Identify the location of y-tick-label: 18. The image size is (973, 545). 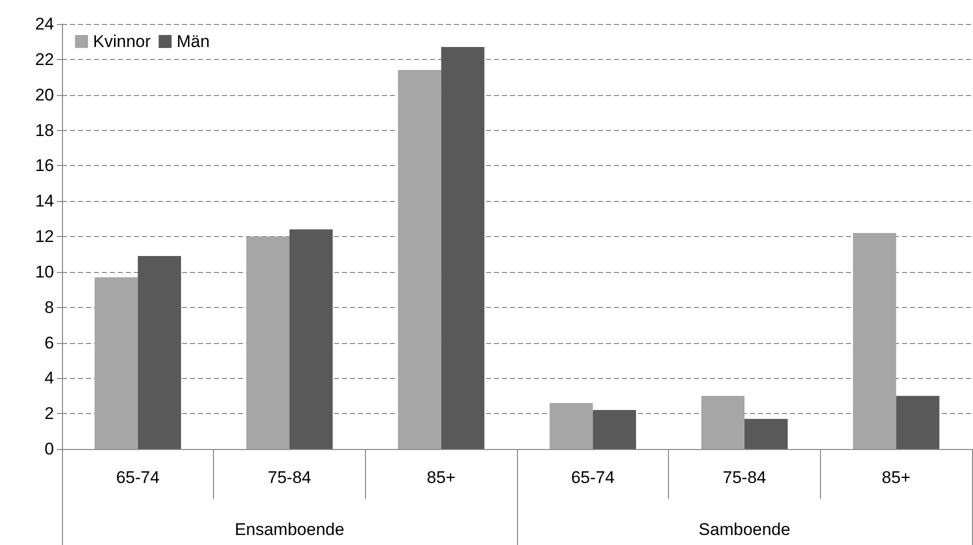
(44, 130).